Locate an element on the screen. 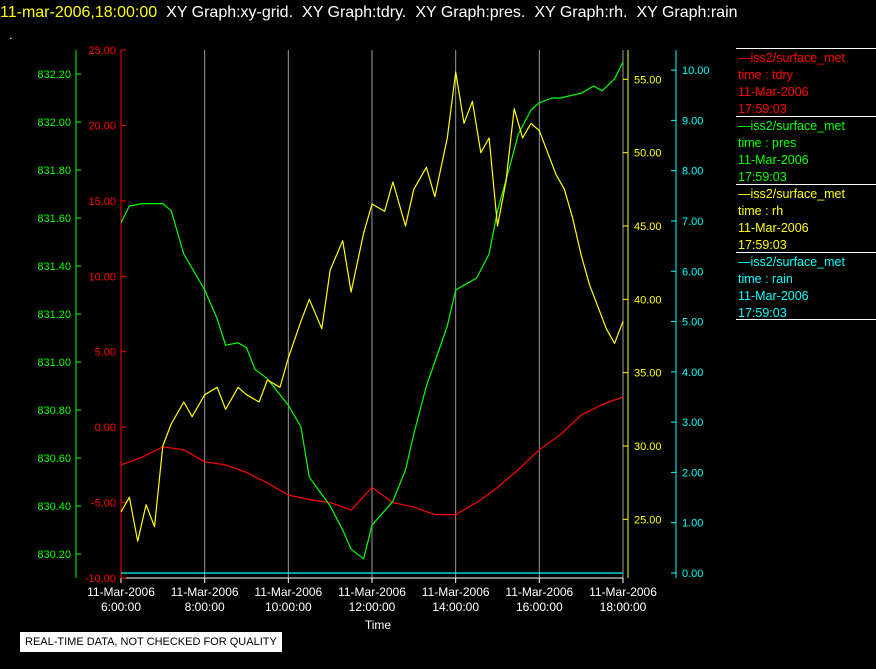 Image resolution: width=876 pixels, height=669 pixels. y-tick-label-pres: 832.20 is located at coordinates (54, 75).